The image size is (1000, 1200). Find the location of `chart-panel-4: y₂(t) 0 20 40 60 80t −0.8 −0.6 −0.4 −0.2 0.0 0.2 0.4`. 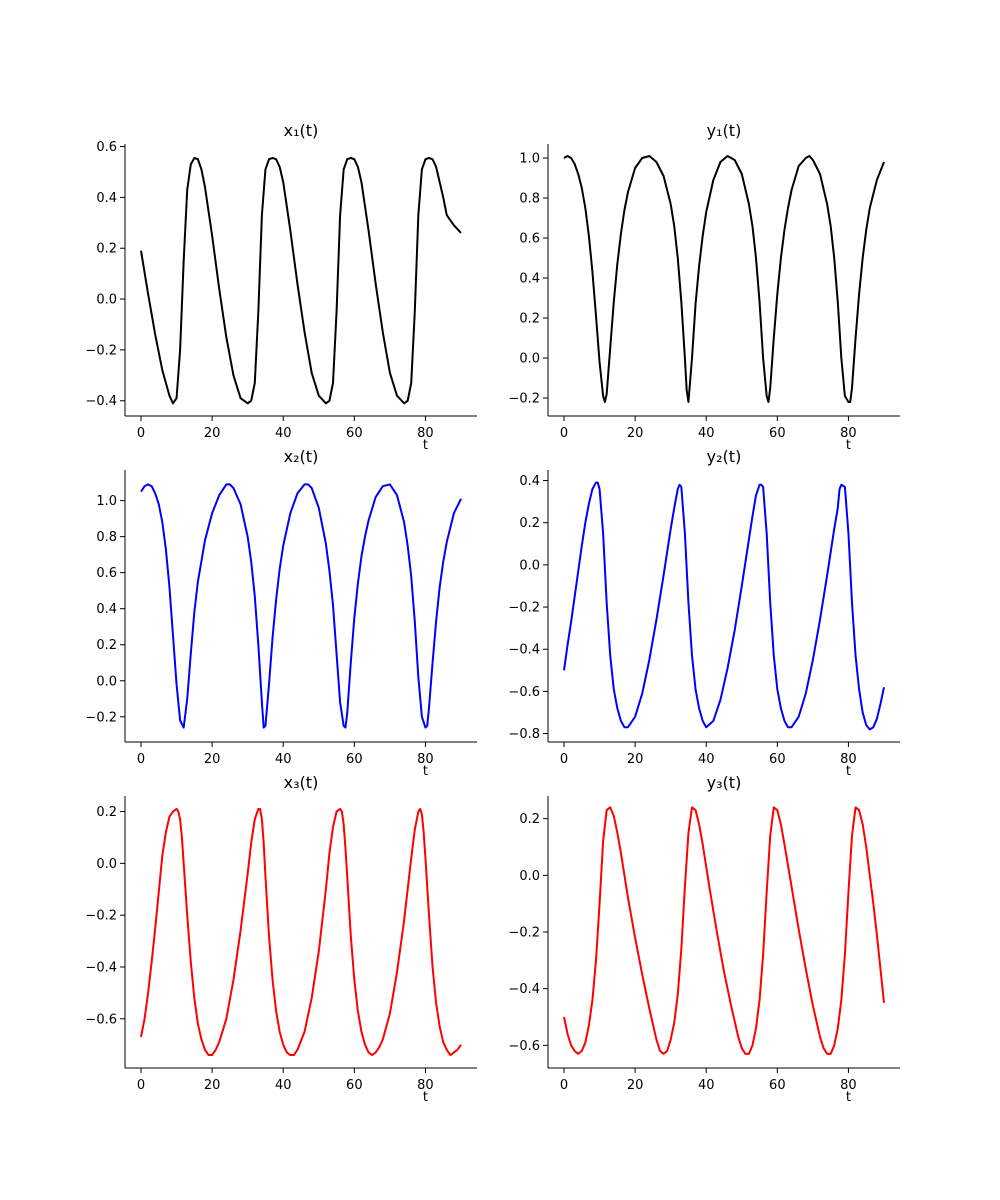

chart-panel-4: y₂(t) 0 20 40 60 80t −0.8 −0.6 −0.4 −0.2 0.0 0.2 0.4 is located at coordinates (704, 613).